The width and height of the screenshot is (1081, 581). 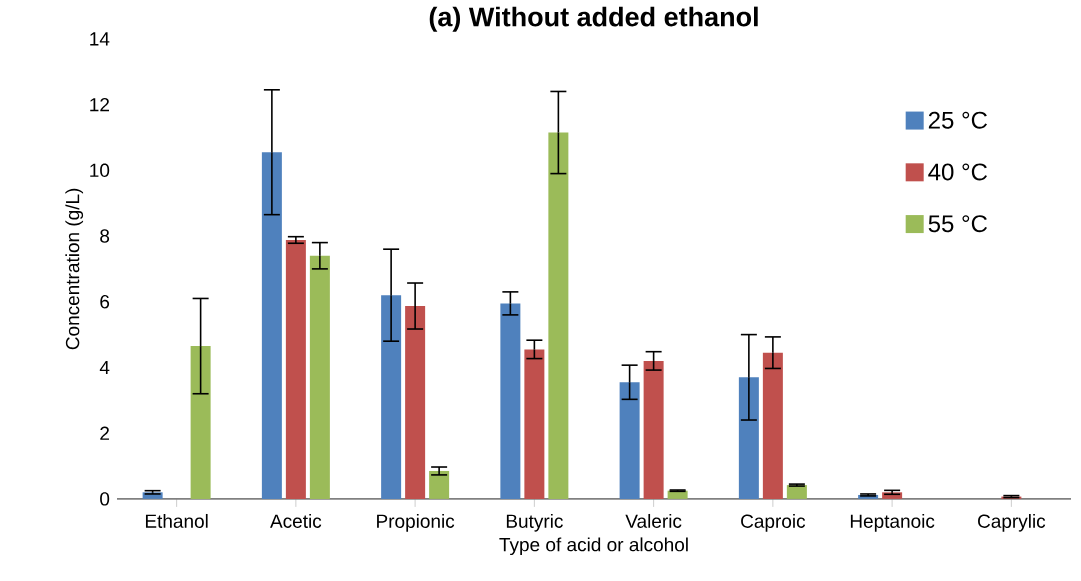 What do you see at coordinates (958, 224) in the screenshot?
I see `legend-label: 55 °C` at bounding box center [958, 224].